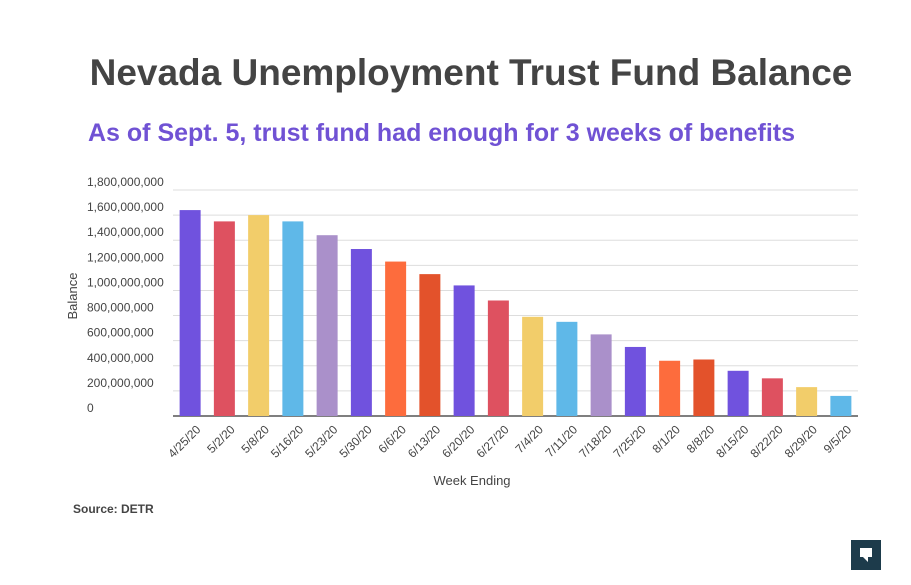  Describe the element at coordinates (629, 441) in the screenshot. I see `x-tick-label: 7/25/20` at that location.